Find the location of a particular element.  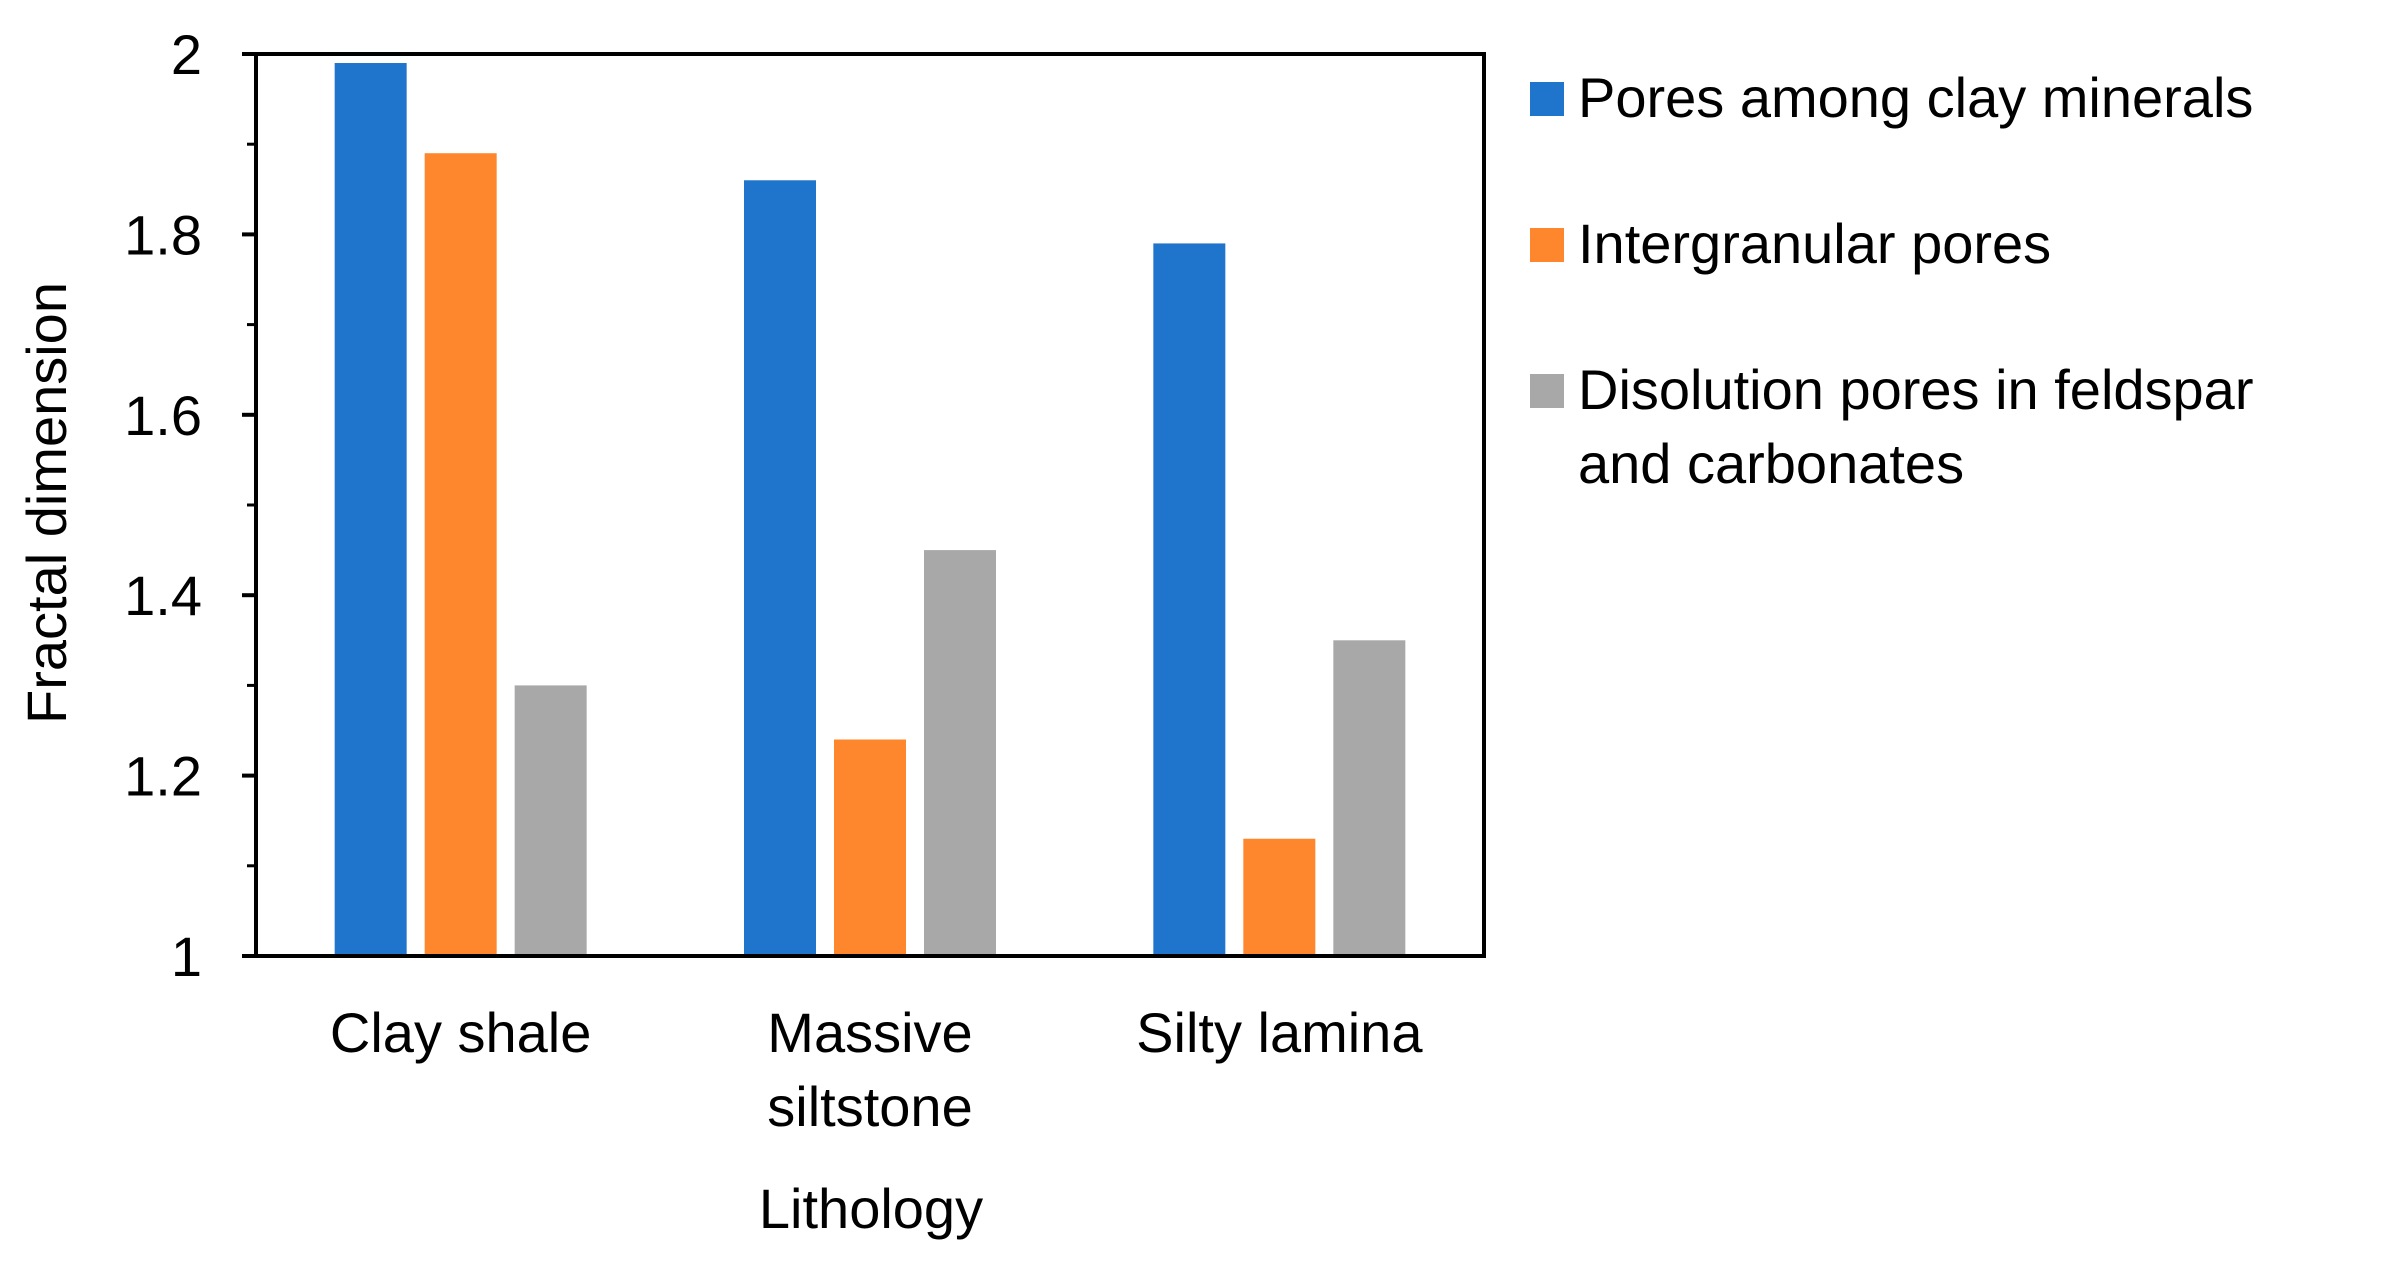

y-tick-label: 1 is located at coordinates (186, 956).